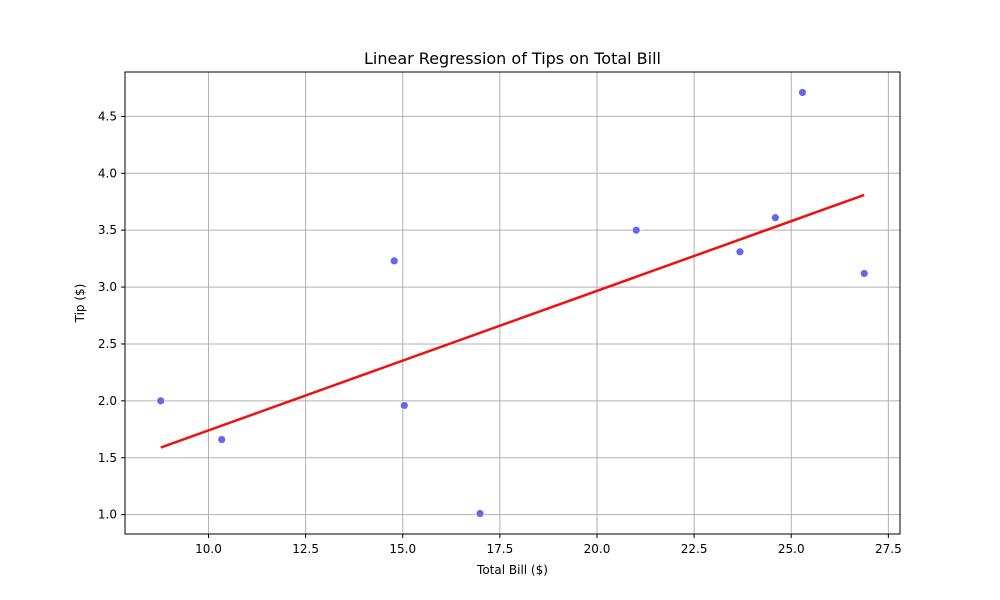  I want to click on y-tick-label: 4.0, so click(107, 173).